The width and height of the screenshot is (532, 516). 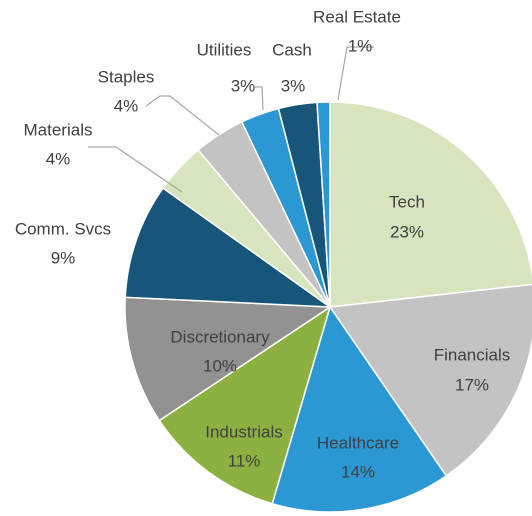 What do you see at coordinates (58, 129) in the screenshot?
I see `slice-label: Materials` at bounding box center [58, 129].